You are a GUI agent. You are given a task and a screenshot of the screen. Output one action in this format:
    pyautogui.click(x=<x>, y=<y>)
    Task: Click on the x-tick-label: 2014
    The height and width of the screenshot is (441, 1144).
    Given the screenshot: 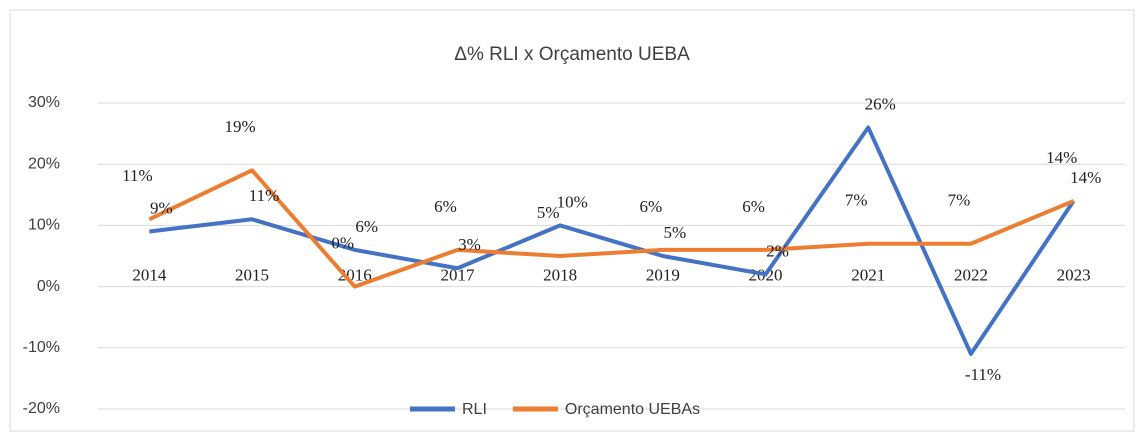 What is the action you would take?
    pyautogui.click(x=149, y=275)
    